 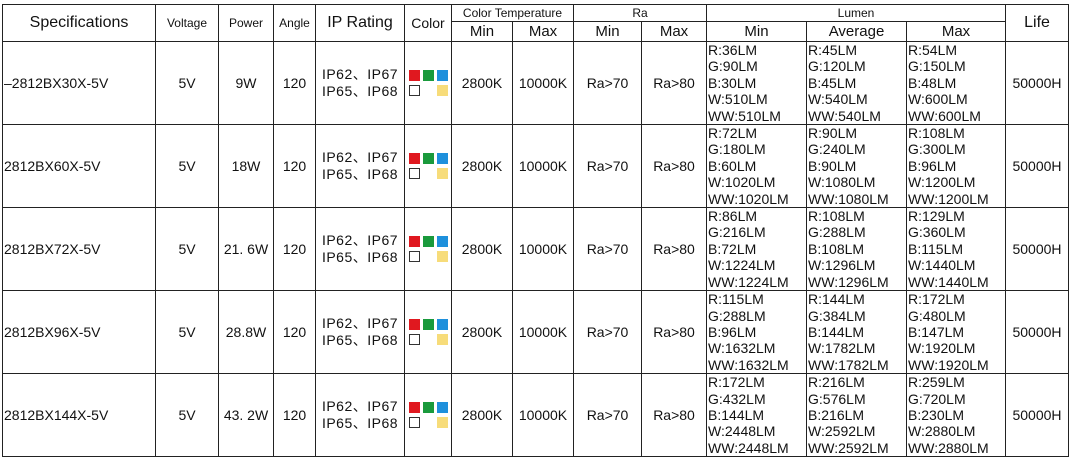 I want to click on lumen-max-cell-line: R:259LM, so click(x=936, y=382).